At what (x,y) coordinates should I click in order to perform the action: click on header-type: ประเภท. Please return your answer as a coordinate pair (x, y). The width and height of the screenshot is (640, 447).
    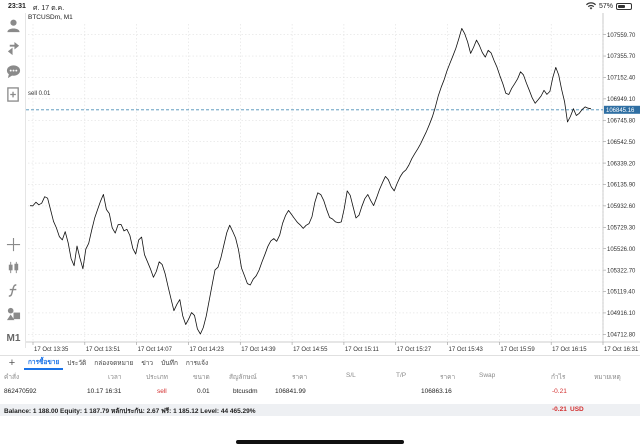
    Looking at the image, I should click on (157, 377).